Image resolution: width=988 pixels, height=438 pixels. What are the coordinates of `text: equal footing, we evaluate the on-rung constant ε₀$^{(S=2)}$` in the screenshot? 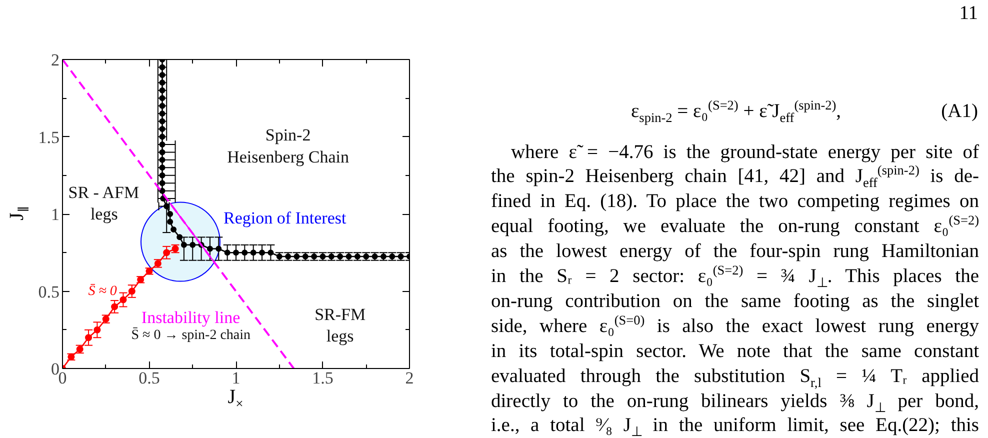 It's located at (735, 226).